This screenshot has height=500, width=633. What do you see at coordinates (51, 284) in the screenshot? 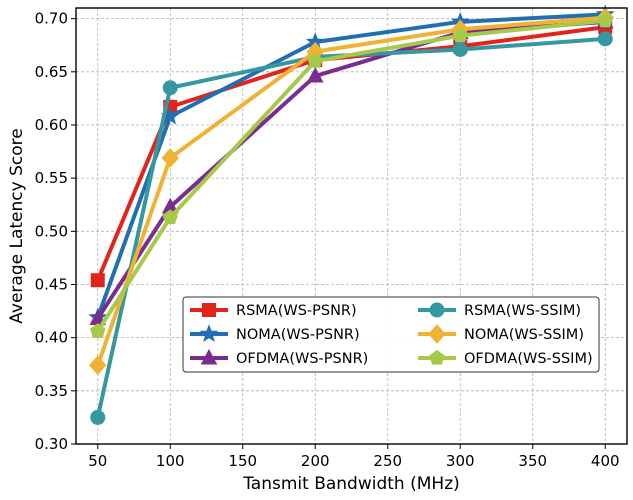
I see `y-tick-label: 0.45` at bounding box center [51, 284].